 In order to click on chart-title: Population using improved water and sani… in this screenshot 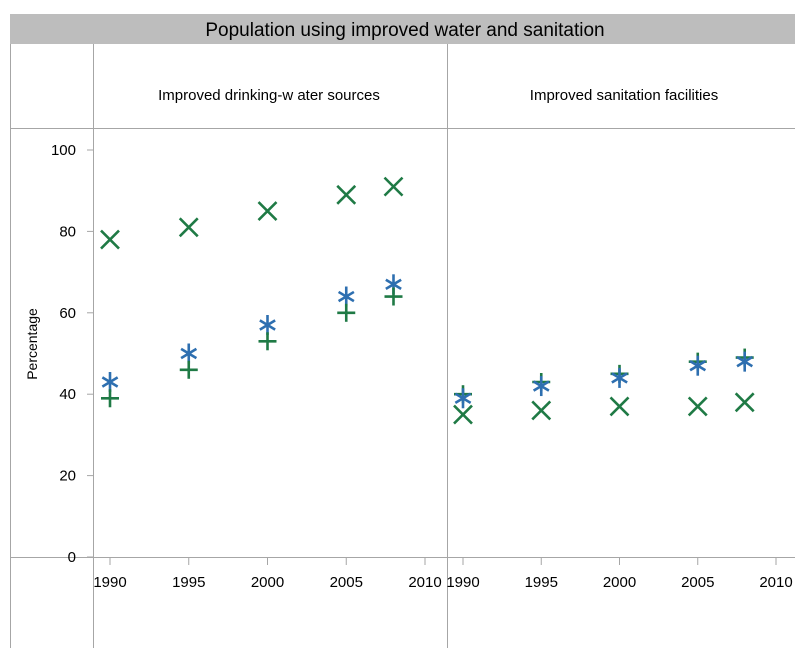, I will do `click(404, 30)`.